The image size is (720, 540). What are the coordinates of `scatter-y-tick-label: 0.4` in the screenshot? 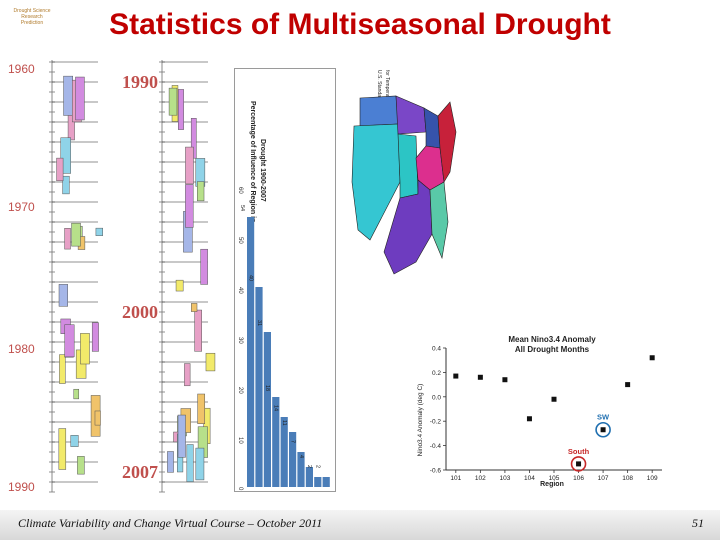 It's located at (436, 349).